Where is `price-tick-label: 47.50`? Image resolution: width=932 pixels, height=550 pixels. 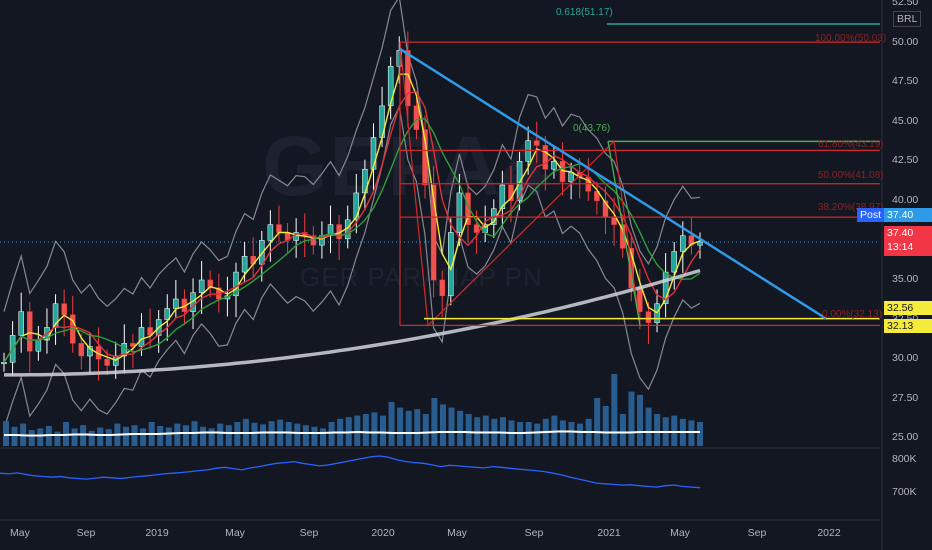
price-tick-label: 47.50 is located at coordinates (905, 81).